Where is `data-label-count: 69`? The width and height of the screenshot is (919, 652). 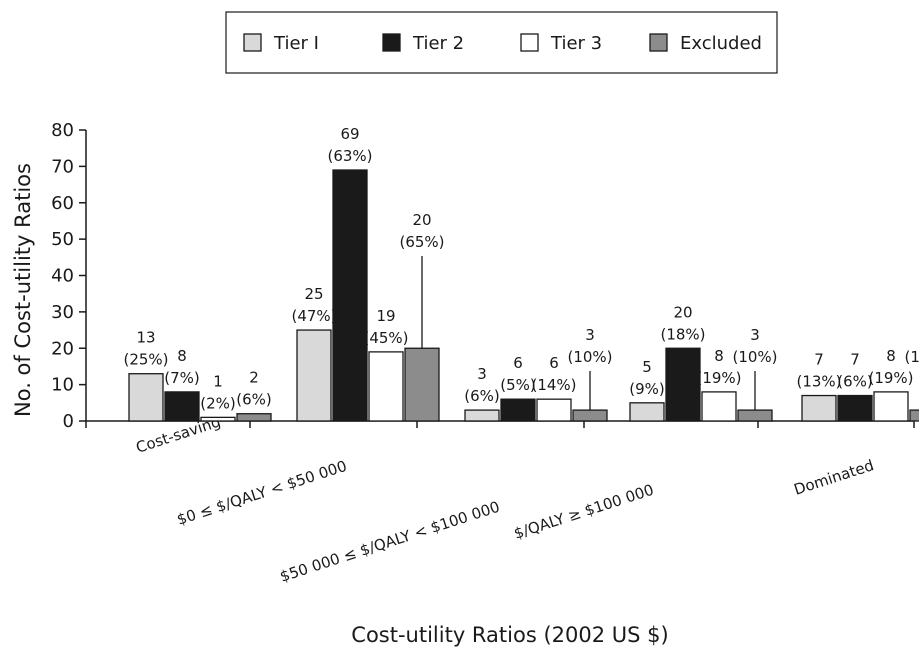 data-label-count: 69 is located at coordinates (349, 134).